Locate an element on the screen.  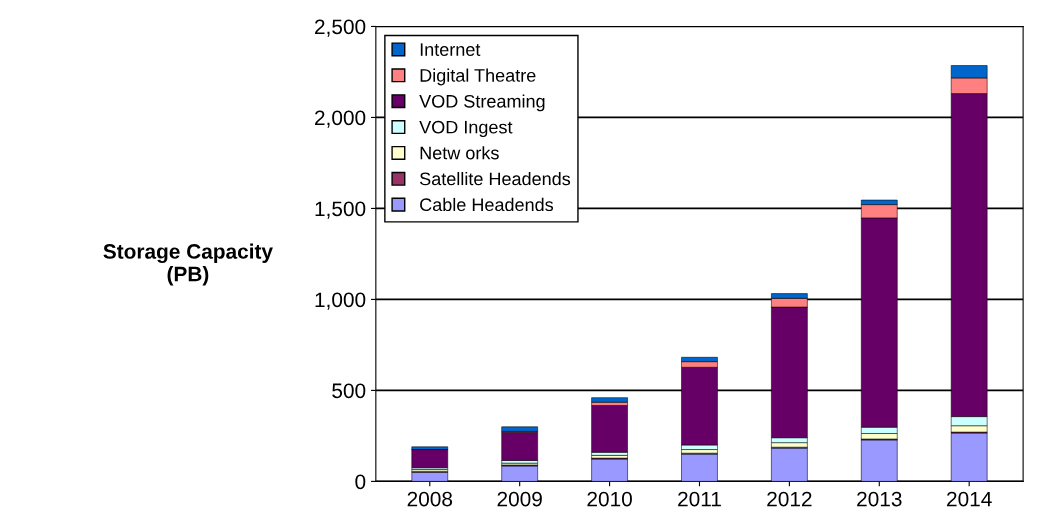
x-tick-label: 2010 is located at coordinates (609, 499).